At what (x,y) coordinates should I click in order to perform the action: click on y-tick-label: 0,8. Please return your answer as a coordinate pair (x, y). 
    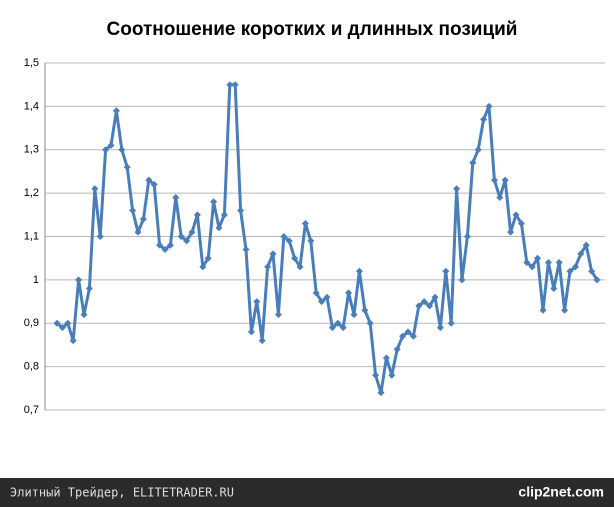
    Looking at the image, I should click on (31, 367).